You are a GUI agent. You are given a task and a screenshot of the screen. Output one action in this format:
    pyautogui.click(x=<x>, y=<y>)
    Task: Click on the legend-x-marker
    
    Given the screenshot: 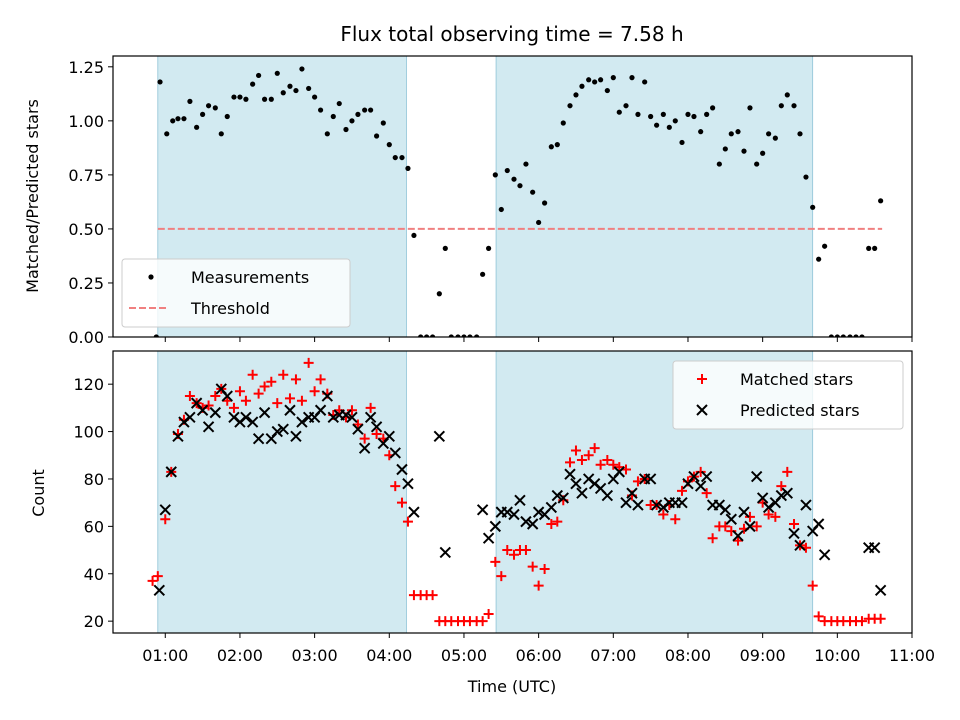 What is the action you would take?
    pyautogui.click(x=702, y=410)
    